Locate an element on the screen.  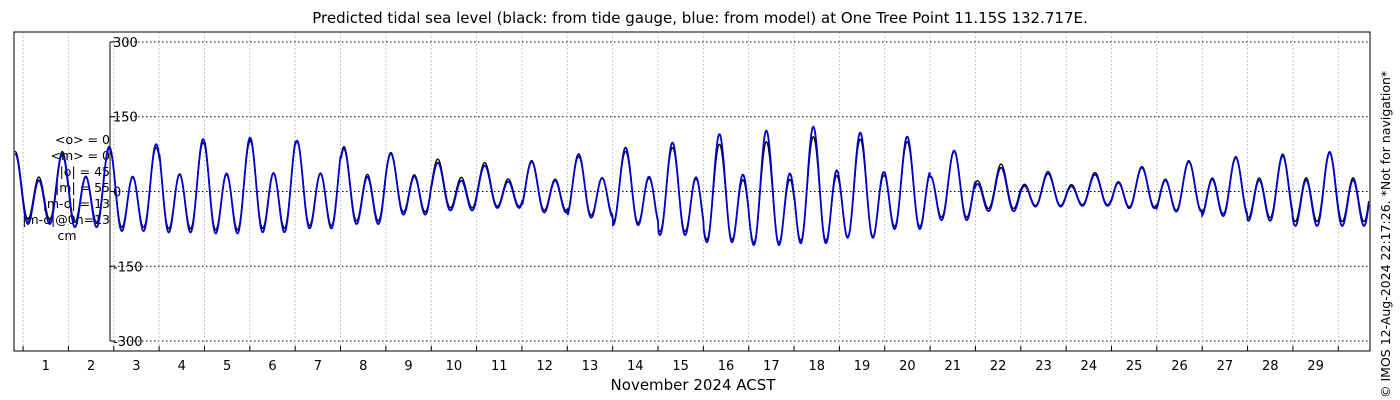
stat-diff-abs: |m-o| = 13 is located at coordinates (76, 203).